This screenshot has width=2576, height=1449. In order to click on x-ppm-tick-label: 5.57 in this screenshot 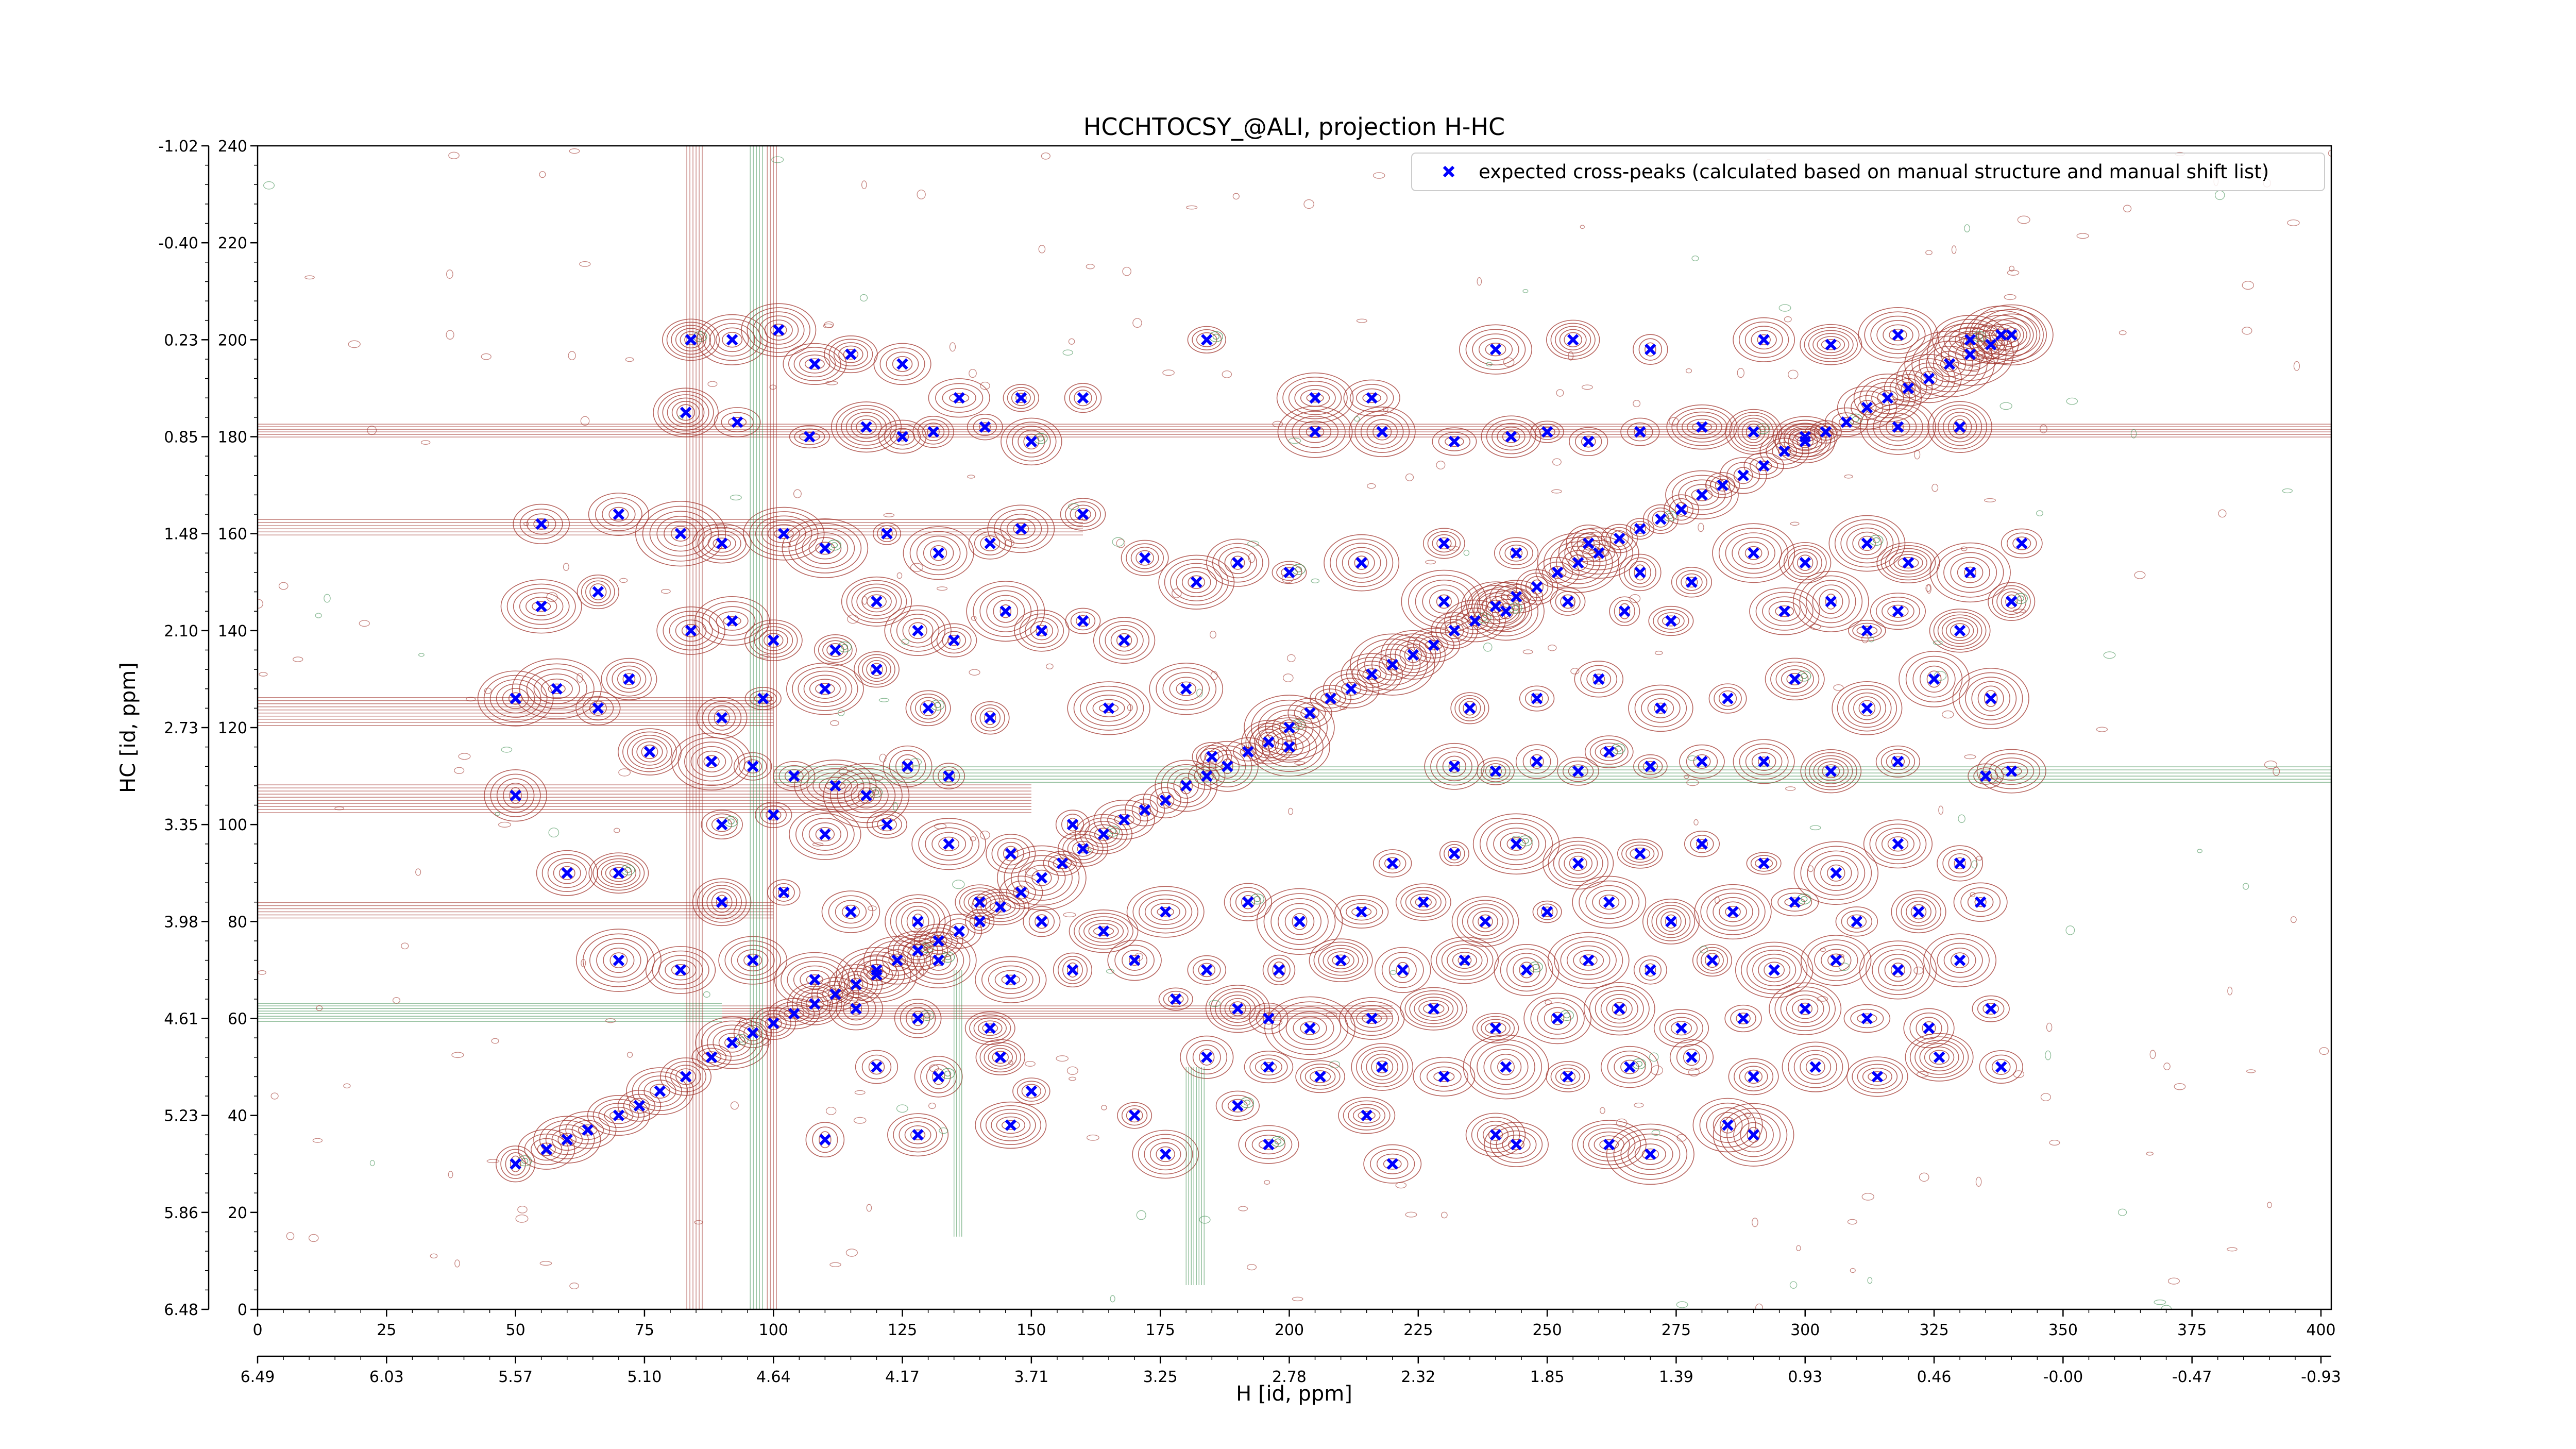, I will do `click(515, 1377)`.